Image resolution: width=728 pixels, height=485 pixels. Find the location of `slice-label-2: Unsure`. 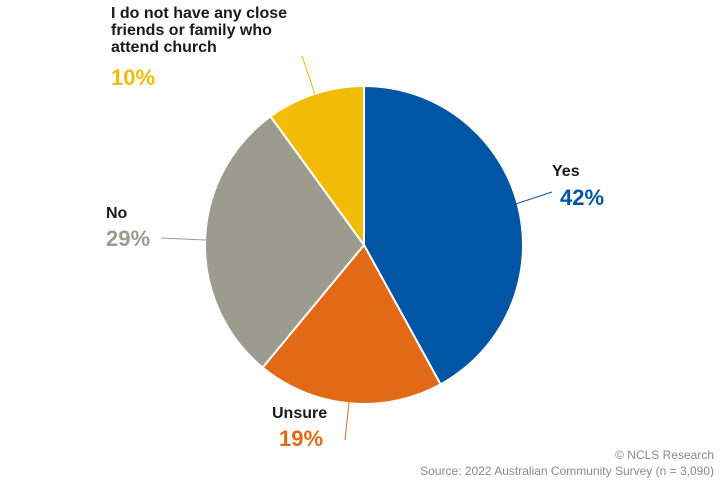

slice-label-2: Unsure is located at coordinates (299, 413).